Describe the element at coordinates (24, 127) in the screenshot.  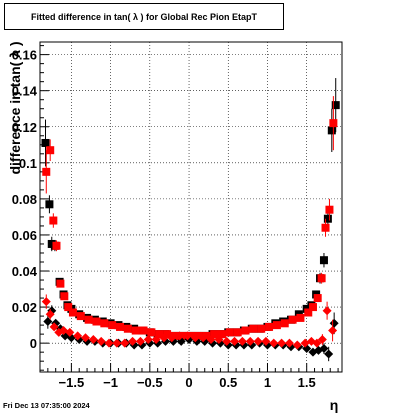
I see `y-tick-label-6: 0.12` at that location.